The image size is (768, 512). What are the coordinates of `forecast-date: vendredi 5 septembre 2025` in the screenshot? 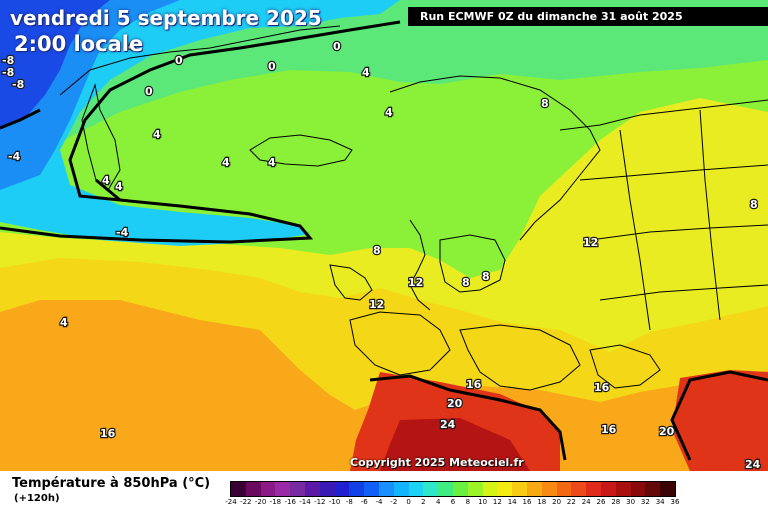 It's located at (166, 18).